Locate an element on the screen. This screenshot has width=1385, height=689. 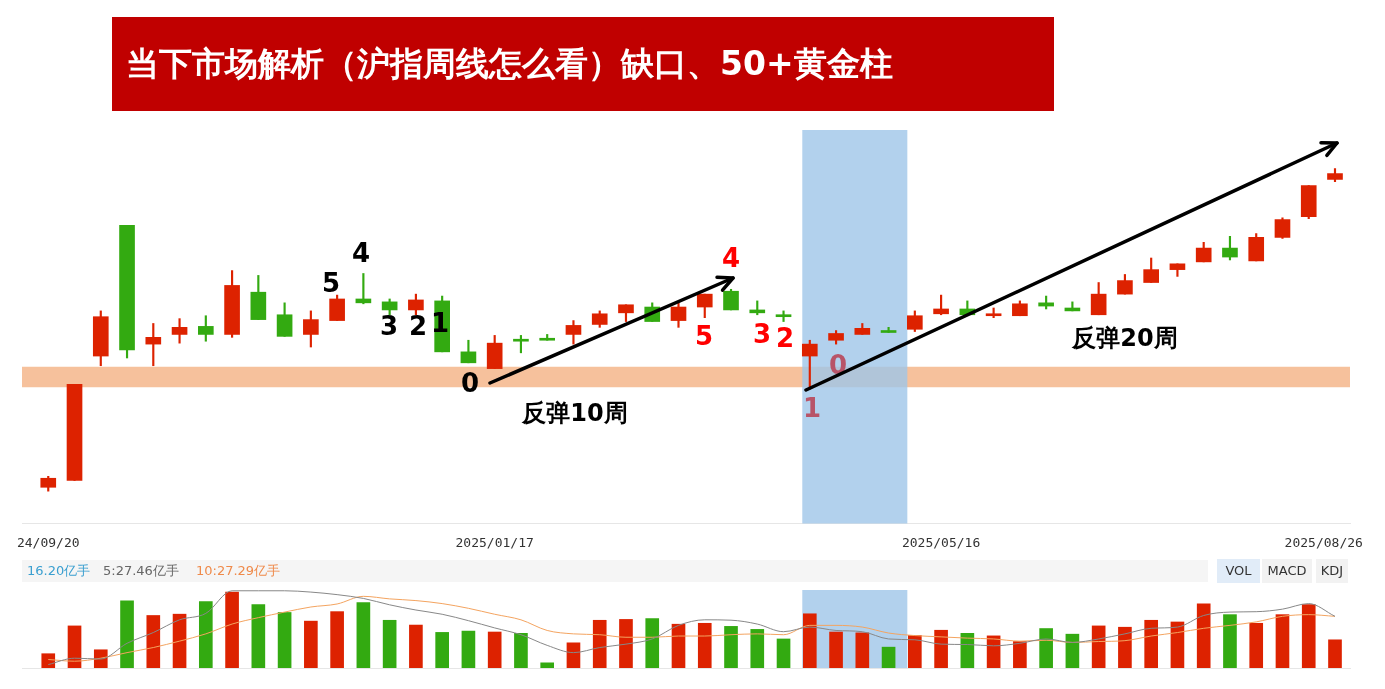
tab-button: MACD is located at coordinates (1287, 571).